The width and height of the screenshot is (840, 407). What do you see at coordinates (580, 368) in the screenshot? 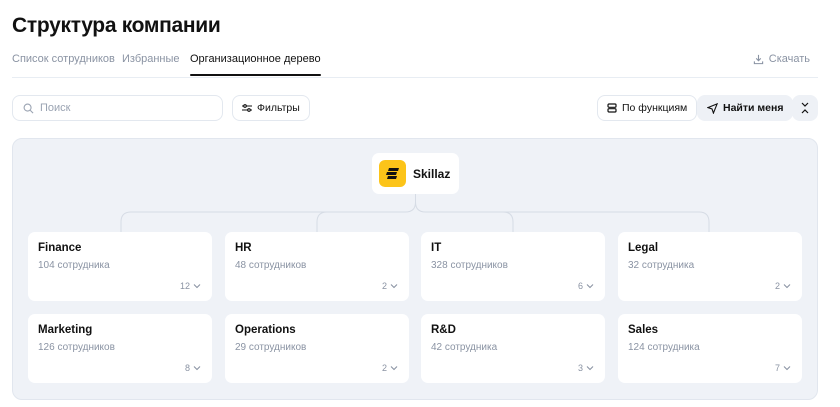
I see `subunit-count: 3` at bounding box center [580, 368].